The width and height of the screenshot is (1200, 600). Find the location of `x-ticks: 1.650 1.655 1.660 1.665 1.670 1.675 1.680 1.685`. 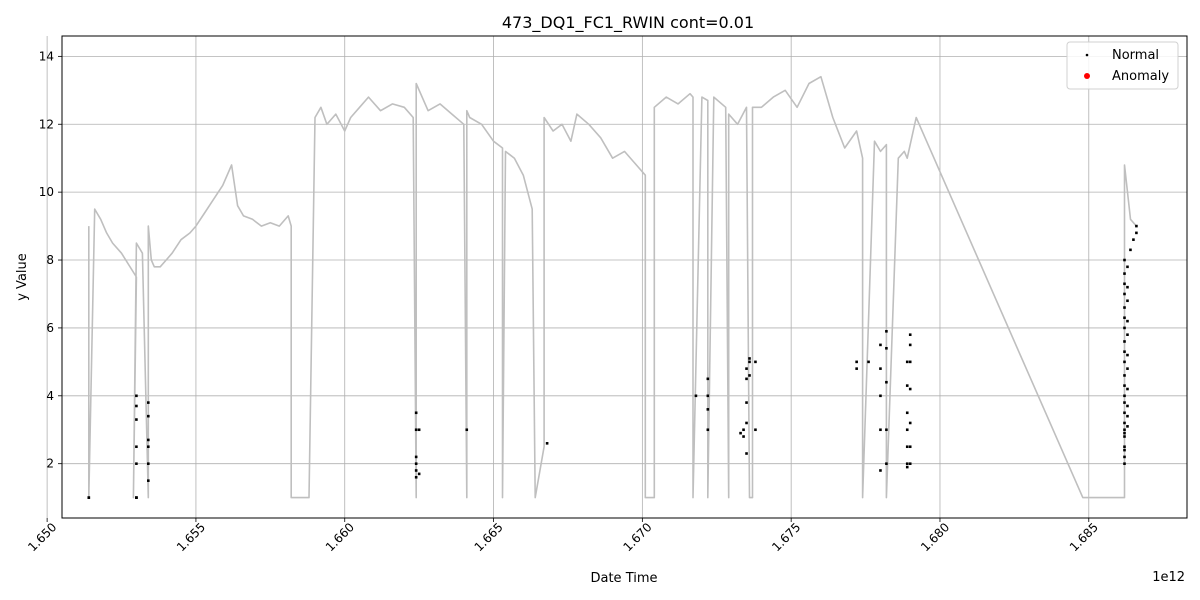

x-ticks: 1.650 1.655 1.660 1.665 1.670 1.675 1.680 1.685 is located at coordinates (563, 536).